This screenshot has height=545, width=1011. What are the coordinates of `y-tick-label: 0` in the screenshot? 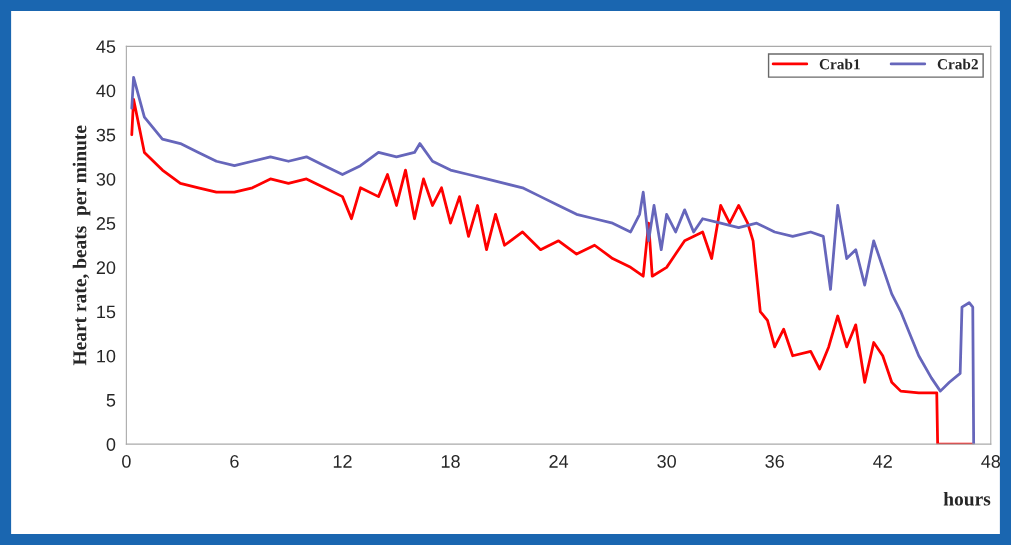 It's located at (111, 444).